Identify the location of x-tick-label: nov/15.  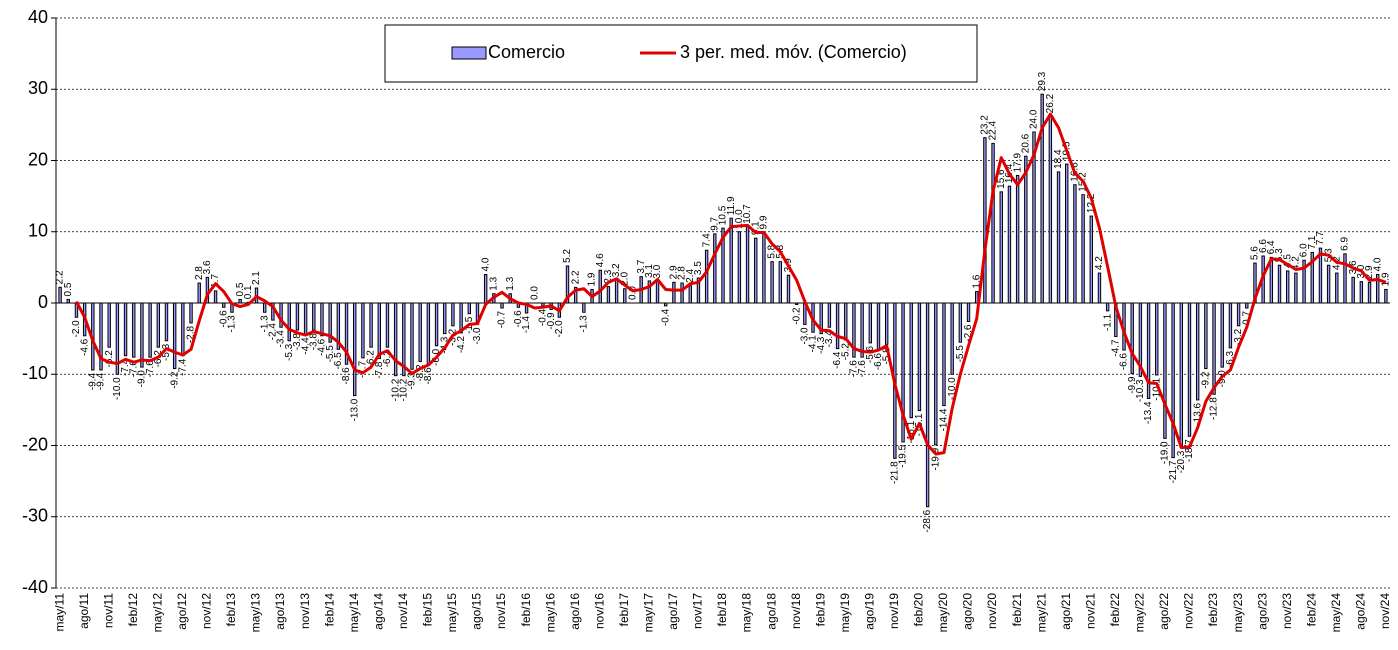
(501, 611).